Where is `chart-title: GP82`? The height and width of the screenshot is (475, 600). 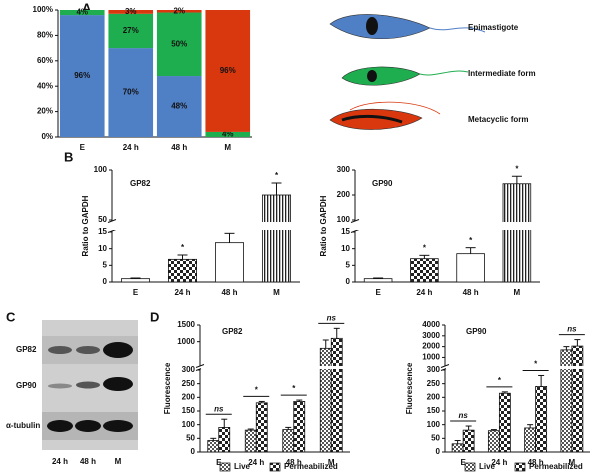
chart-title: GP82 is located at coordinates (140, 183).